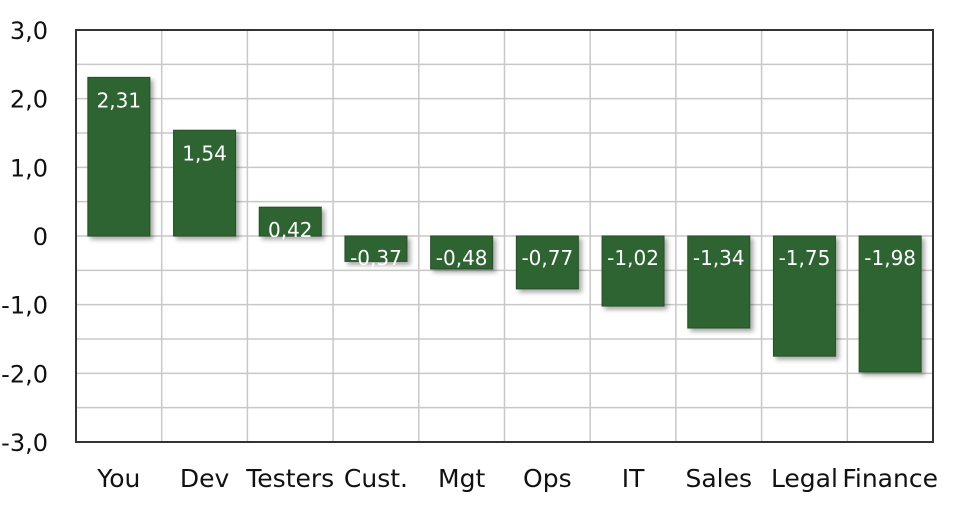 This screenshot has height=532, width=966. What do you see at coordinates (547, 478) in the screenshot?
I see `x-category-label: Ops` at bounding box center [547, 478].